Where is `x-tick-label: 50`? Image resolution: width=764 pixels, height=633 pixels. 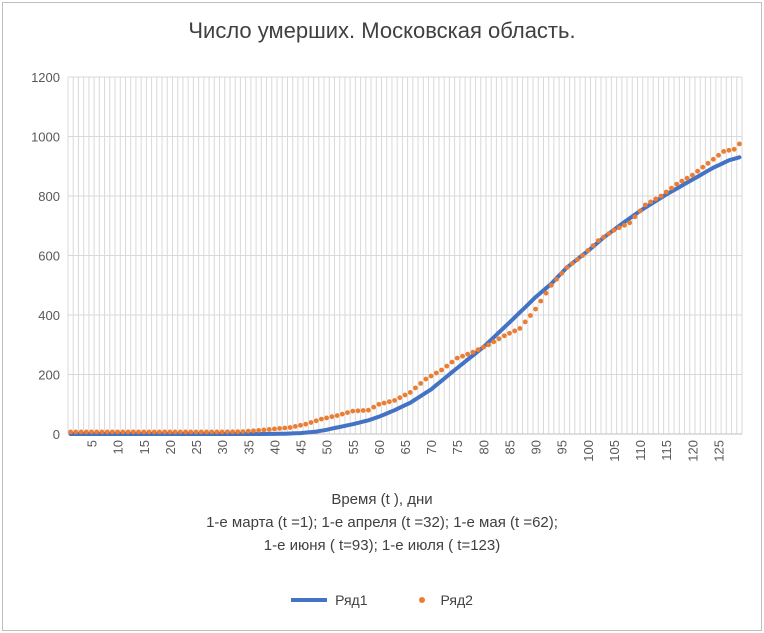 x-tick-label: 50 is located at coordinates (327, 447).